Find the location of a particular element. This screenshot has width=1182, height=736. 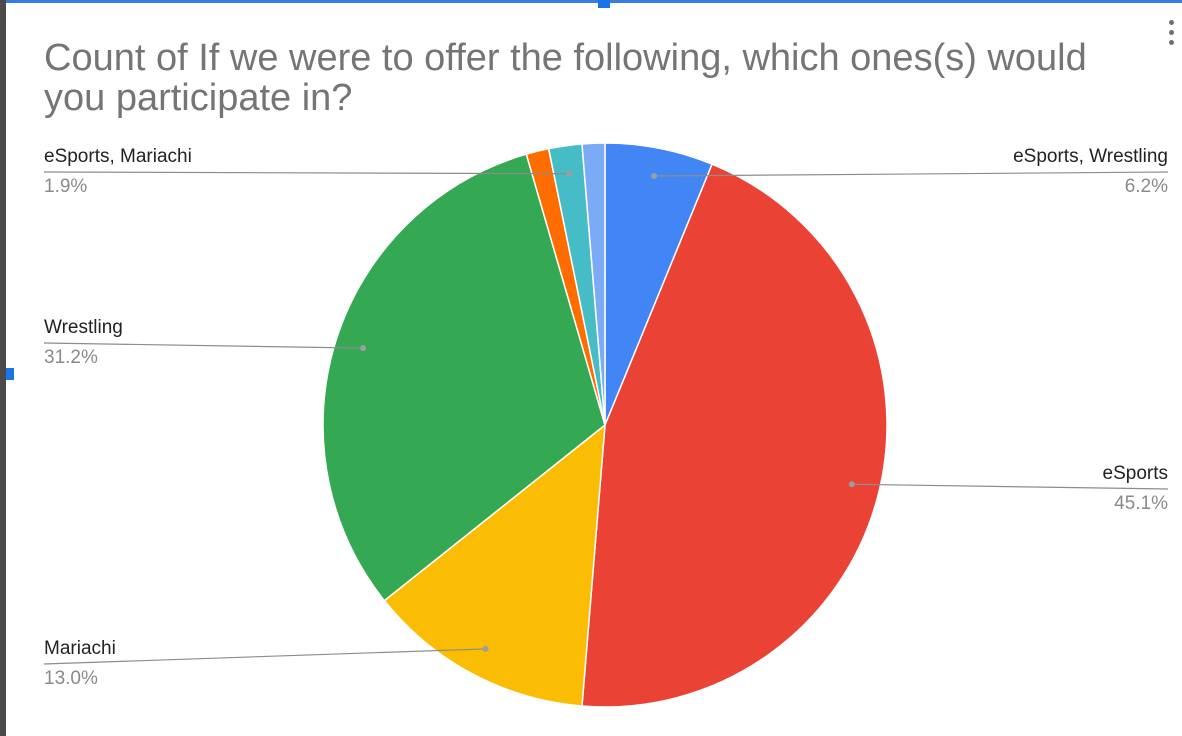

leader-dot-esports is located at coordinates (851, 484).